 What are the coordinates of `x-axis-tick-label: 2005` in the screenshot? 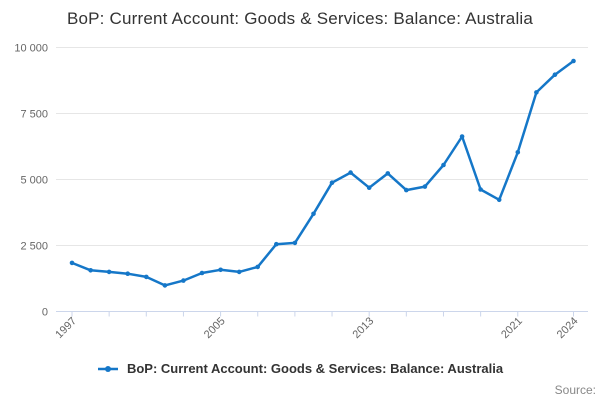 It's located at (215, 328).